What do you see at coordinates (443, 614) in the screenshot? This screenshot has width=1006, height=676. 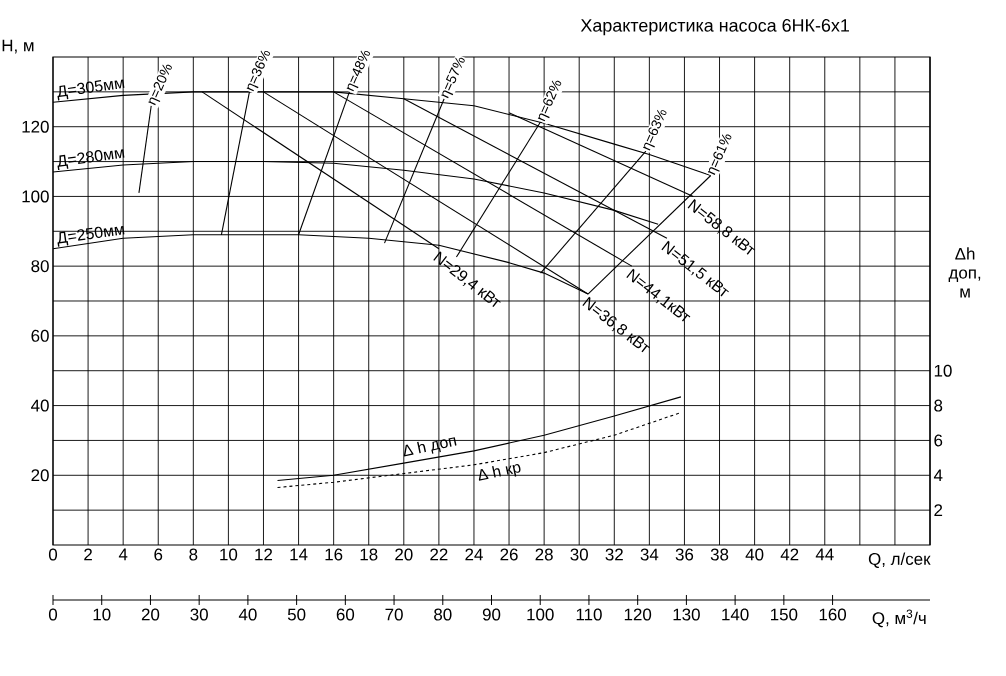 I see `x2-tick-label: 80` at bounding box center [443, 614].